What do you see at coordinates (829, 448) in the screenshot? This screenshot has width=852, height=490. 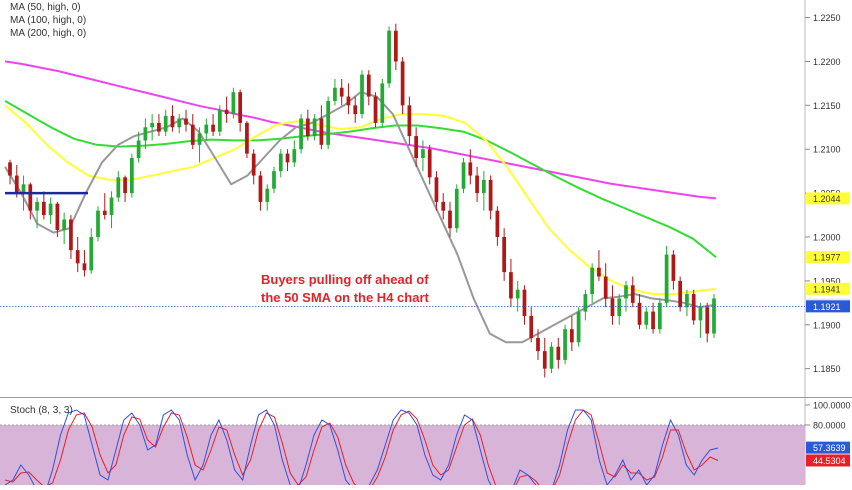 I see `stoch-label-text: 57.3639` at bounding box center [829, 448].